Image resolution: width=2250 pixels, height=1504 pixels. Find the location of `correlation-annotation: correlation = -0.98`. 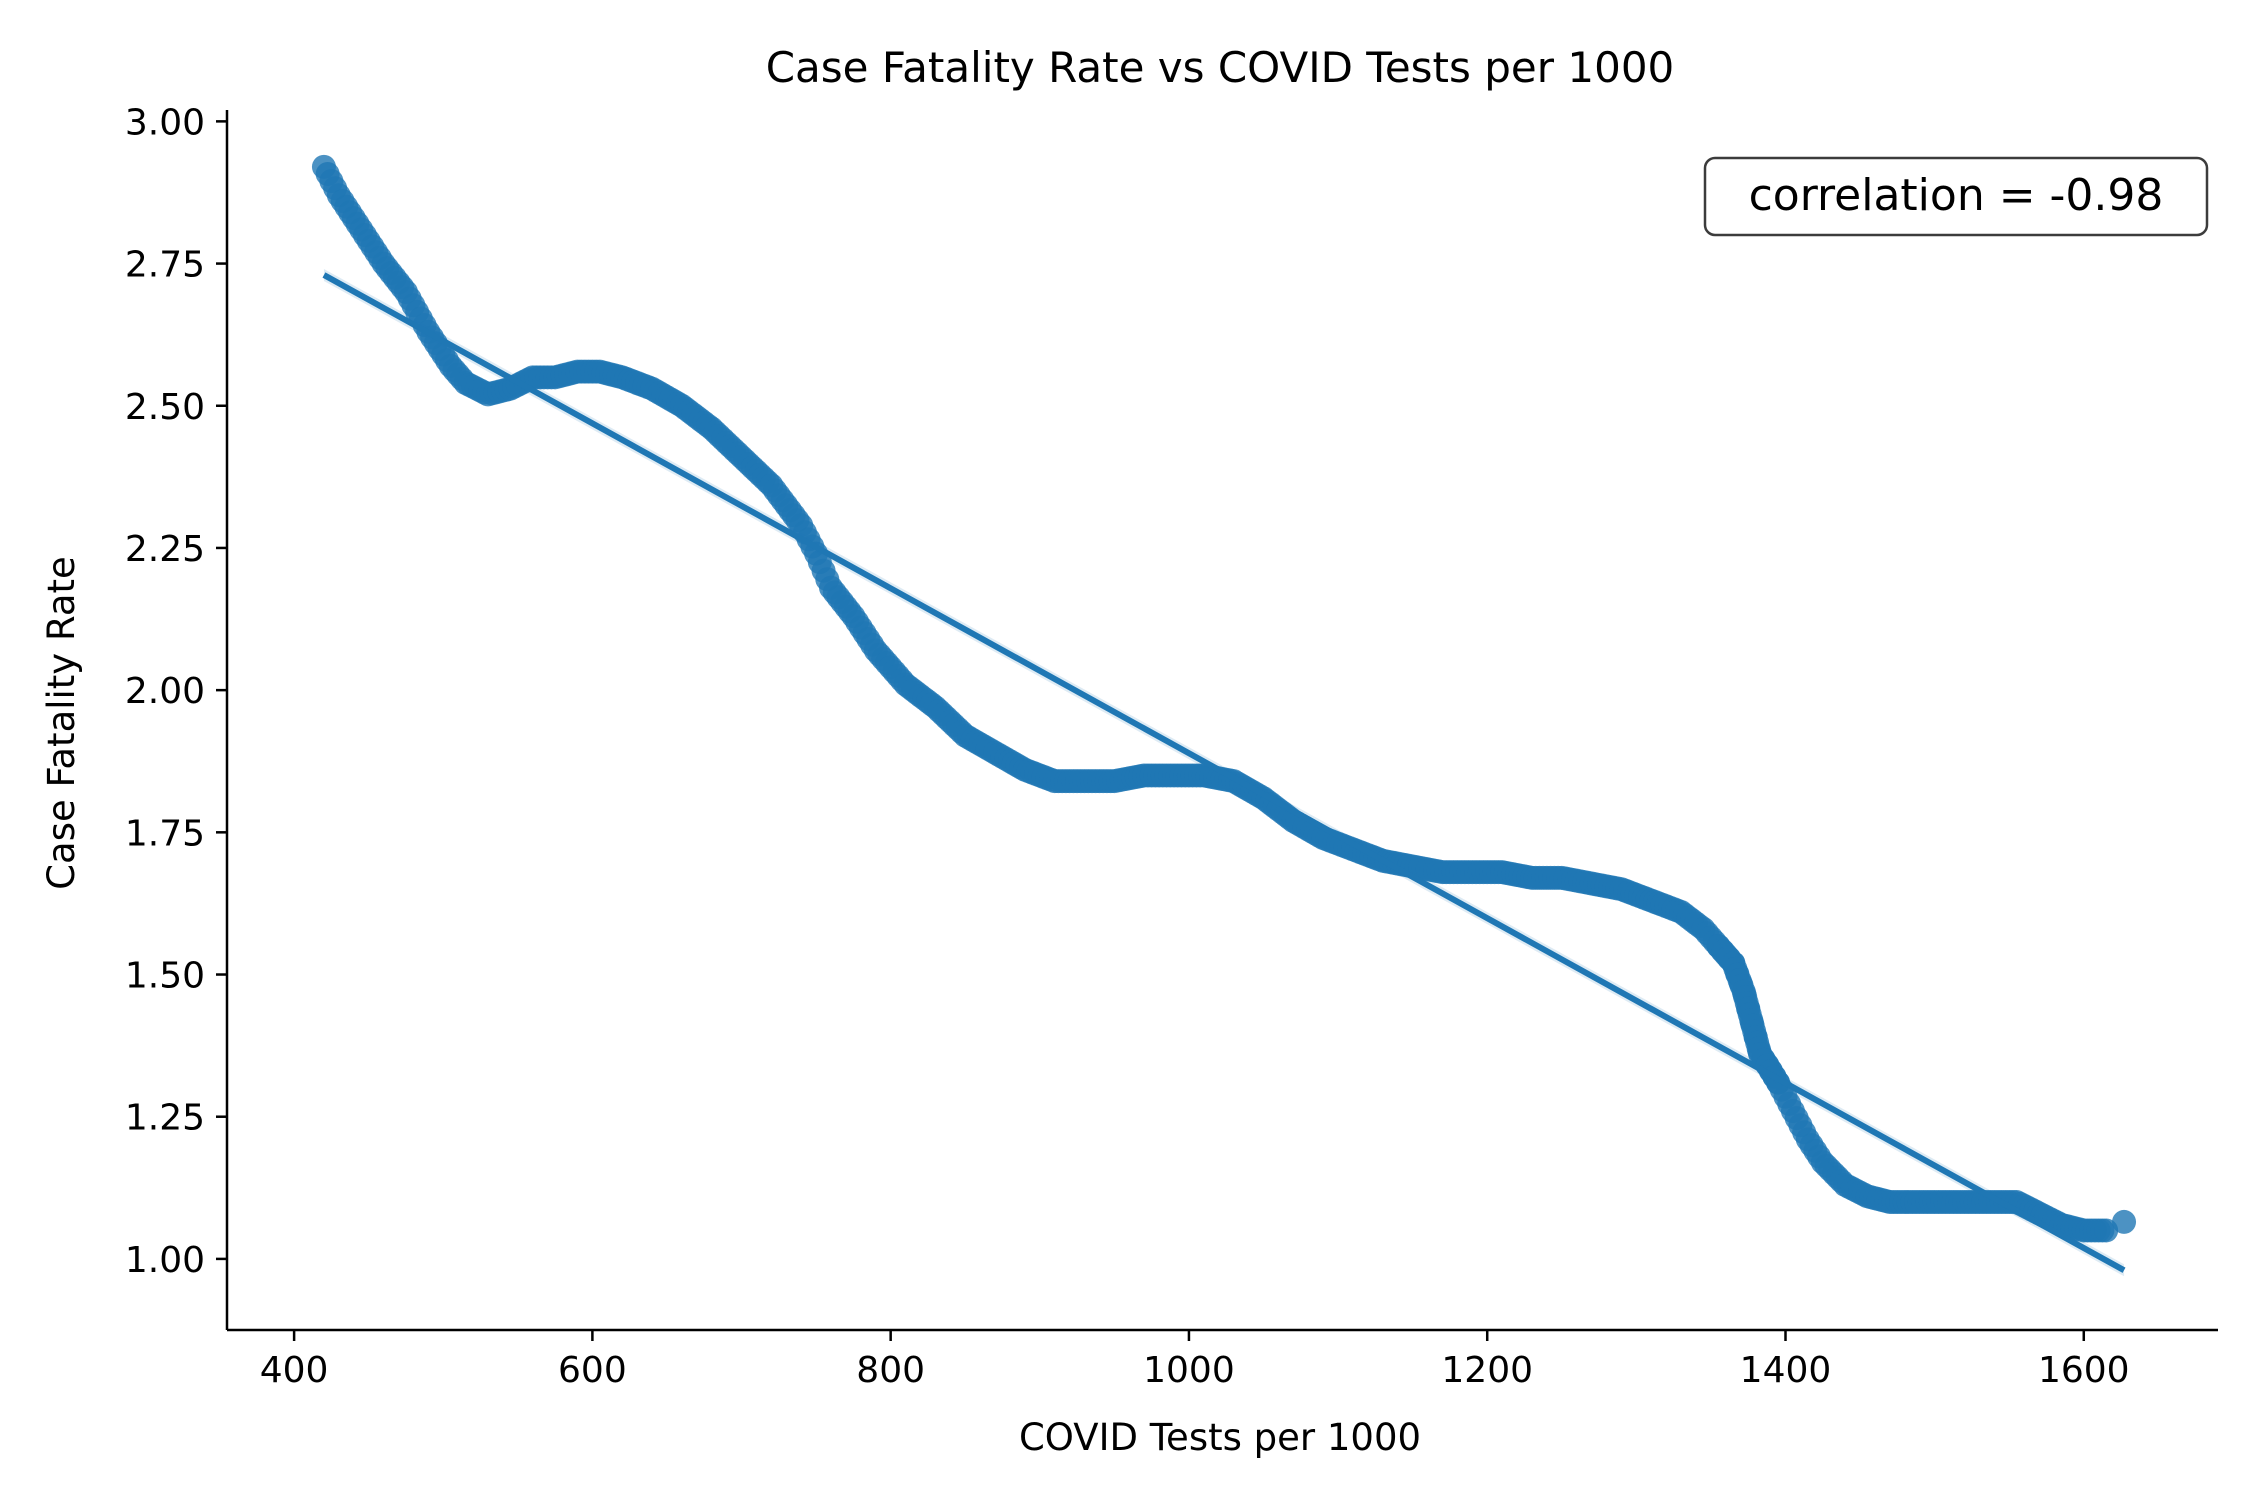

correlation-annotation: correlation = -0.98 is located at coordinates (1956, 196).